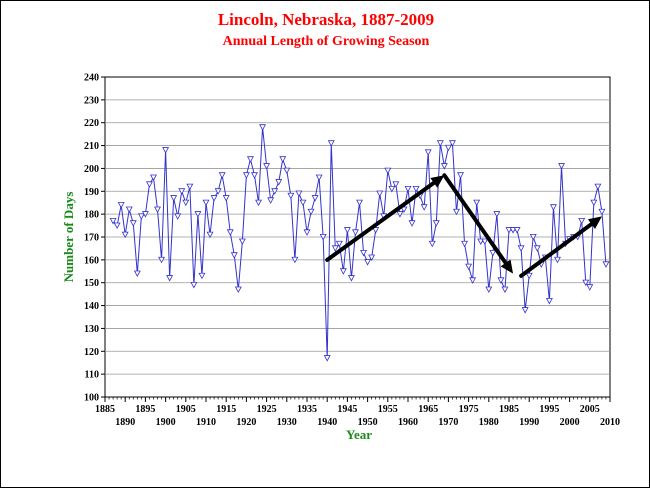 The width and height of the screenshot is (650, 489). What do you see at coordinates (529, 422) in the screenshot?
I see `x-tick-label: 1990` at bounding box center [529, 422].